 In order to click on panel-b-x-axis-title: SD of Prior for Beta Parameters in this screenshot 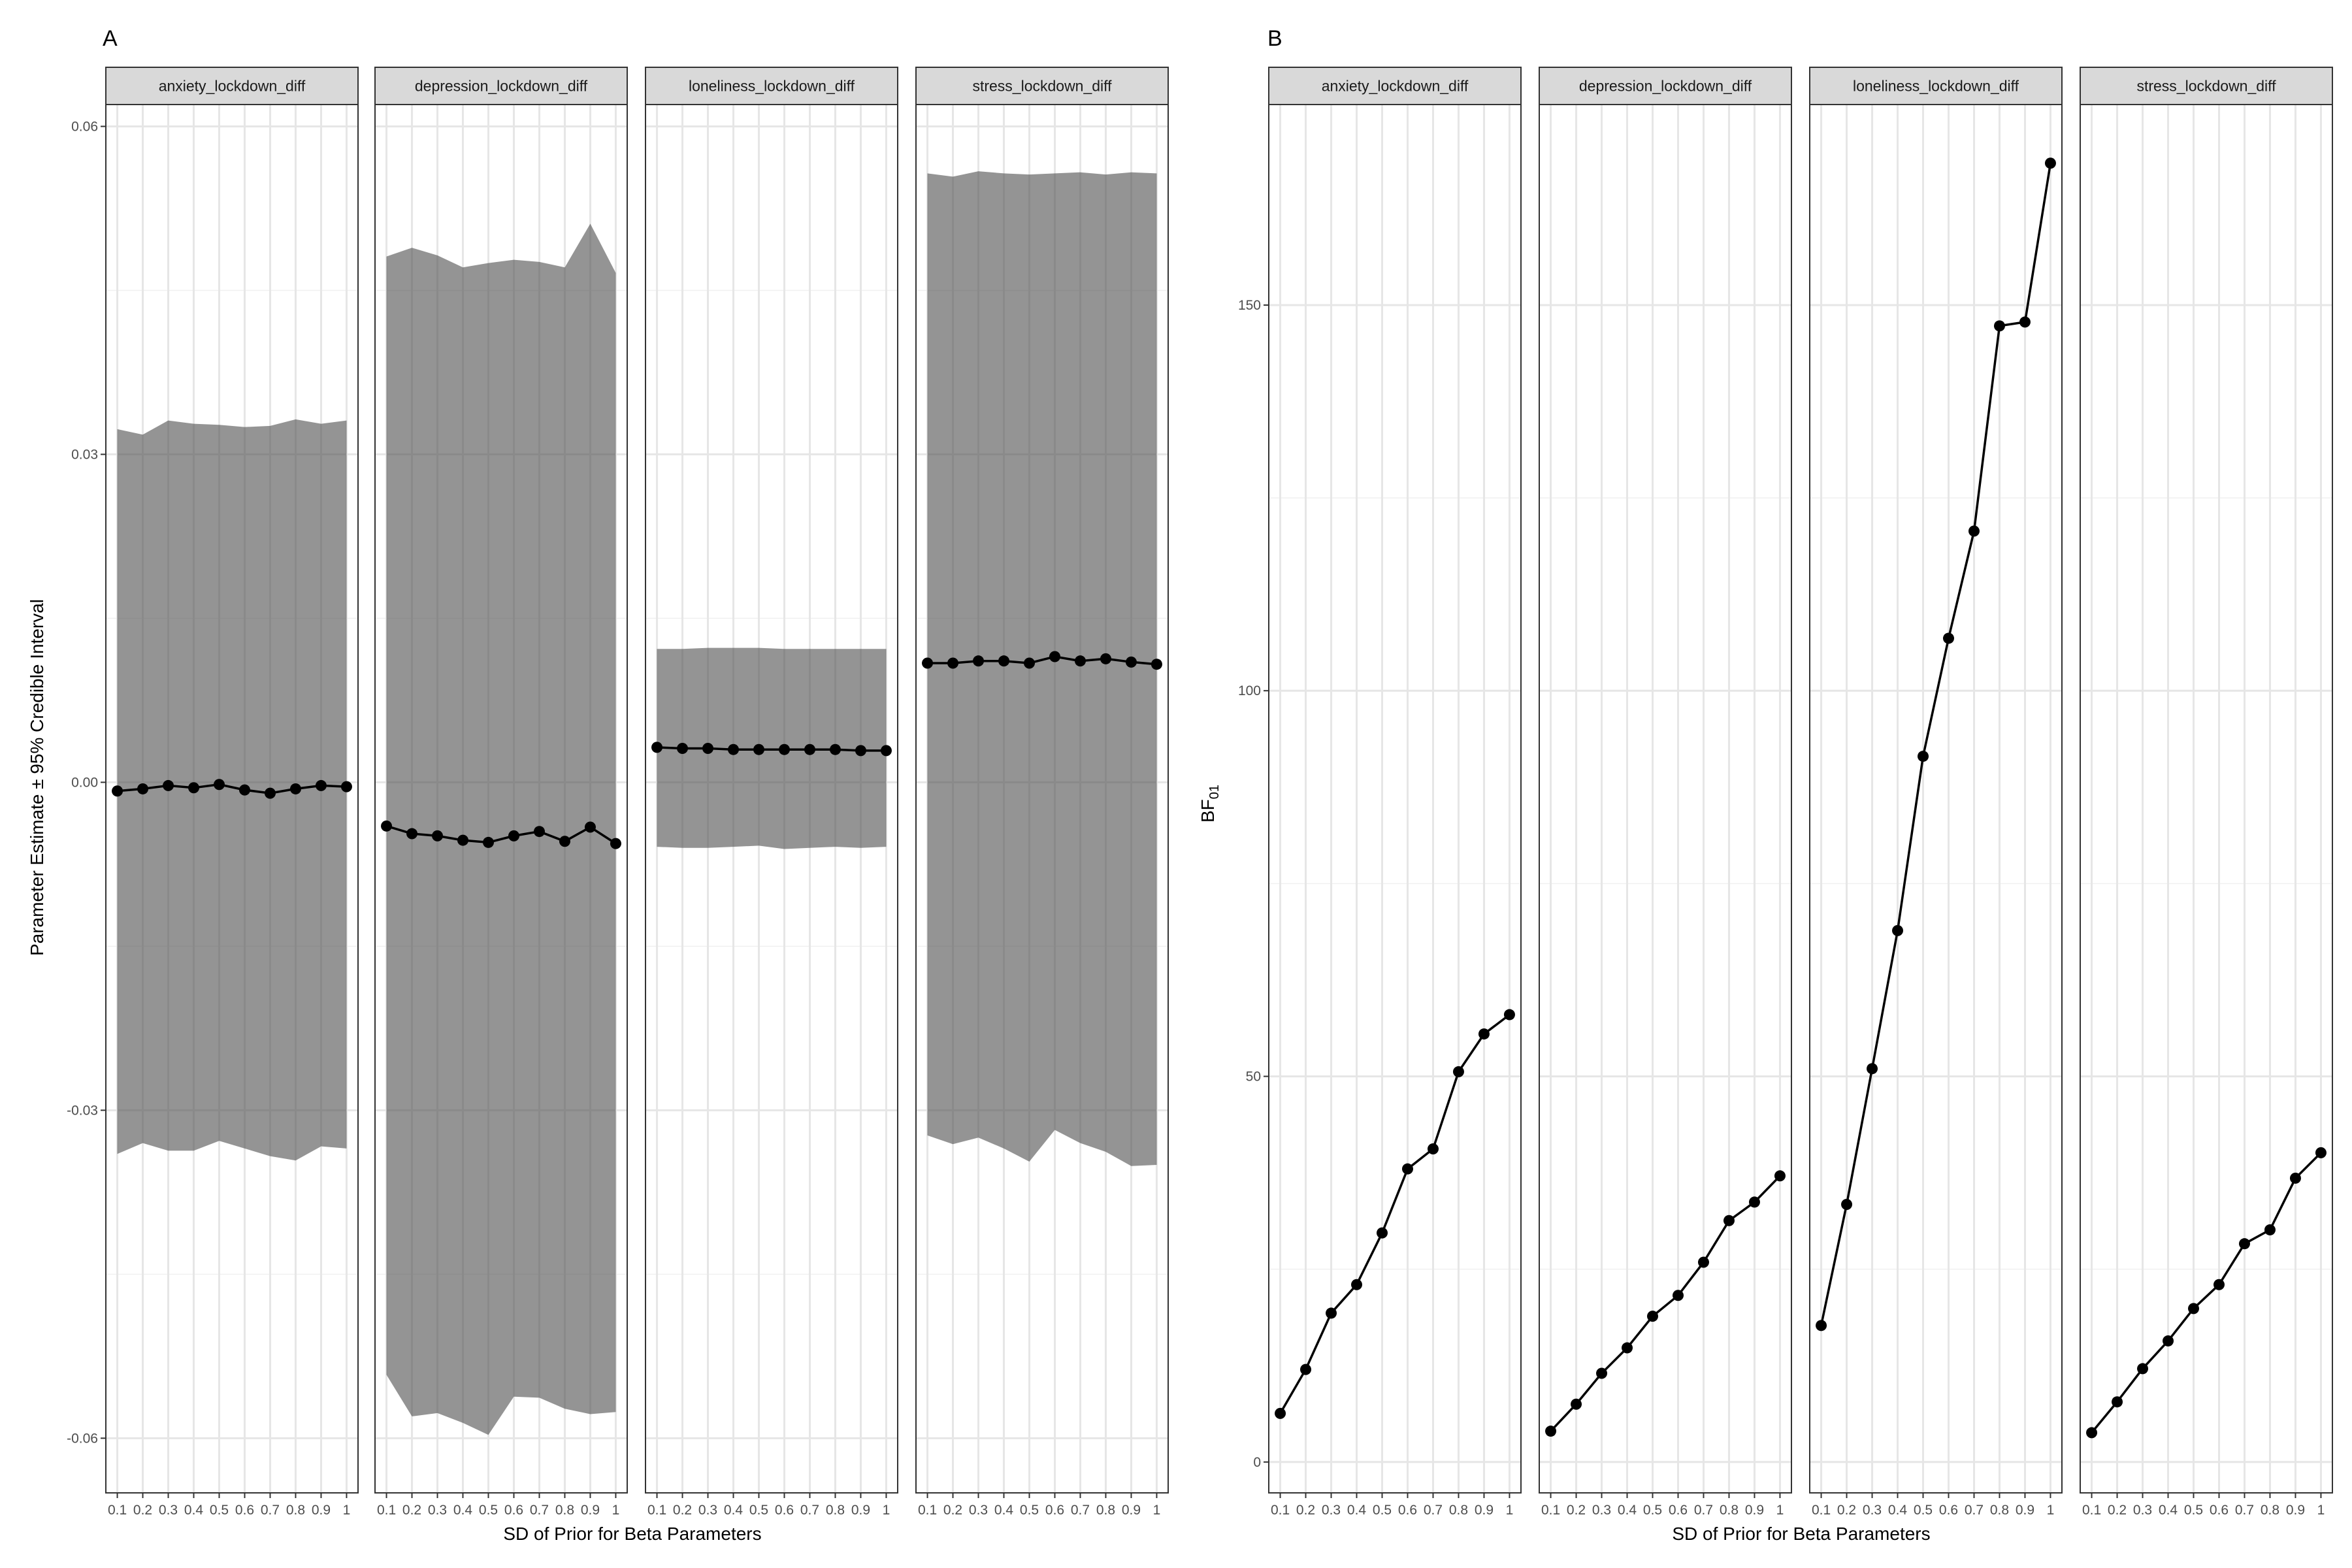, I will do `click(1801, 1534)`.